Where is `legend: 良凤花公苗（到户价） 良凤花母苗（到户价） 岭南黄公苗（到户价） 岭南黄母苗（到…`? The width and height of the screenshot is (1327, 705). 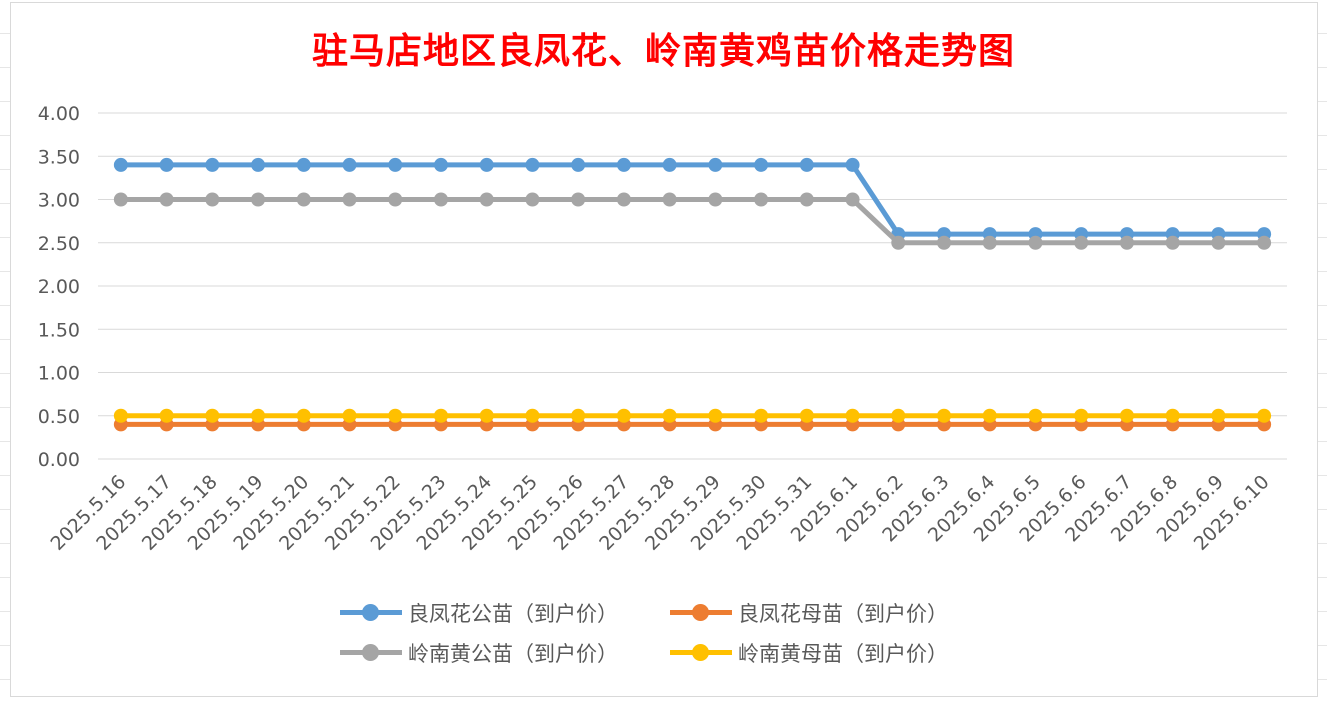
legend: 良凤花公苗（到户价） 良凤花母苗（到户价） 岭南黄公苗（到户价） 岭南黄母苗（到… is located at coordinates (680, 633).